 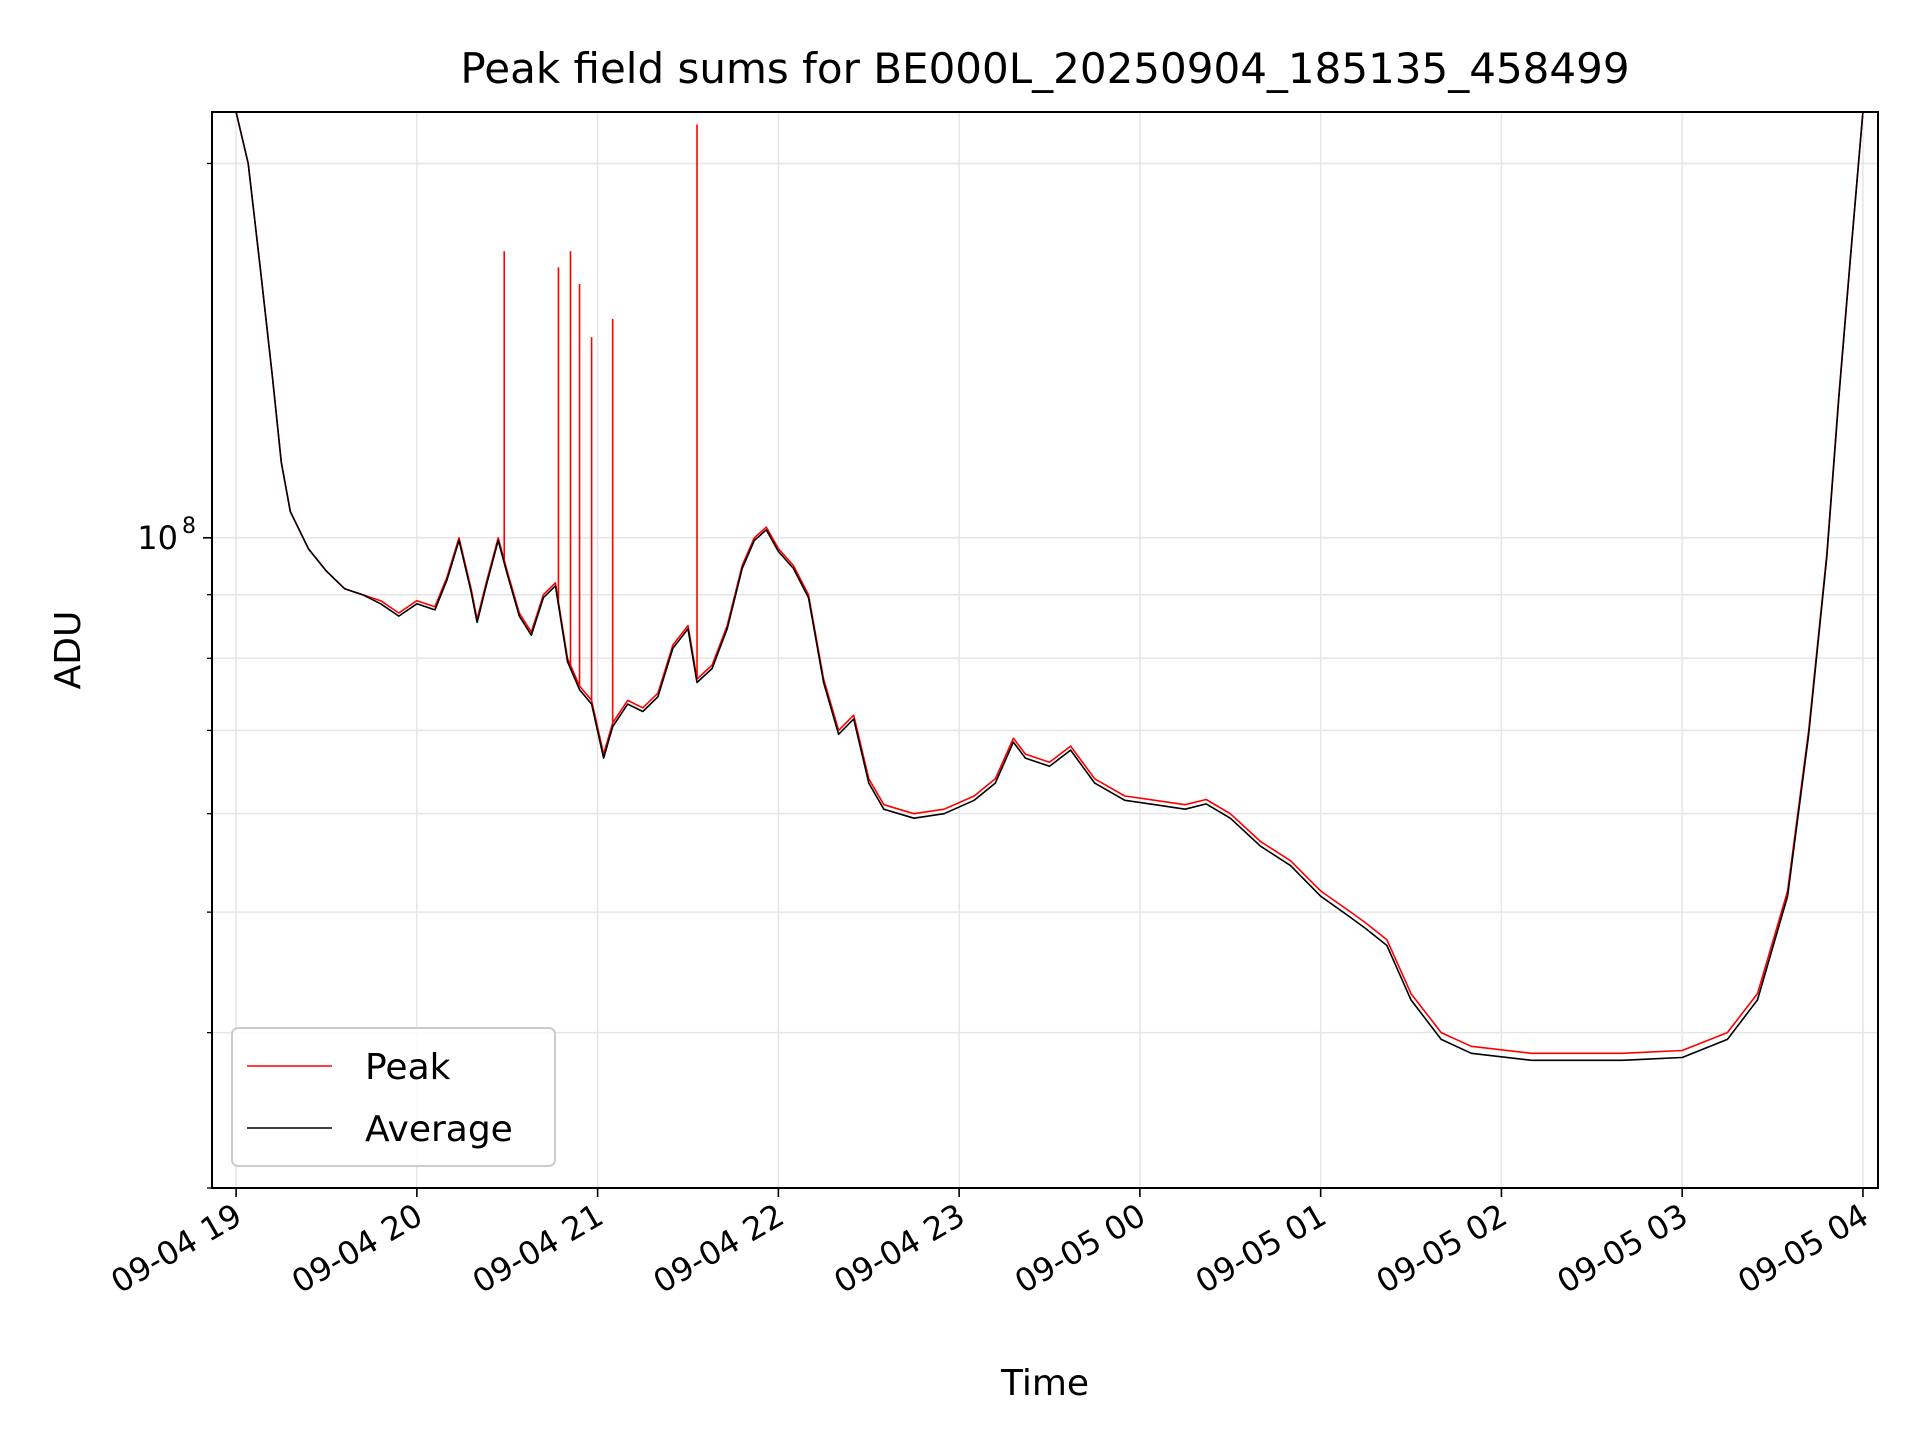 I want to click on legend-label-average: Average, so click(x=439, y=1129).